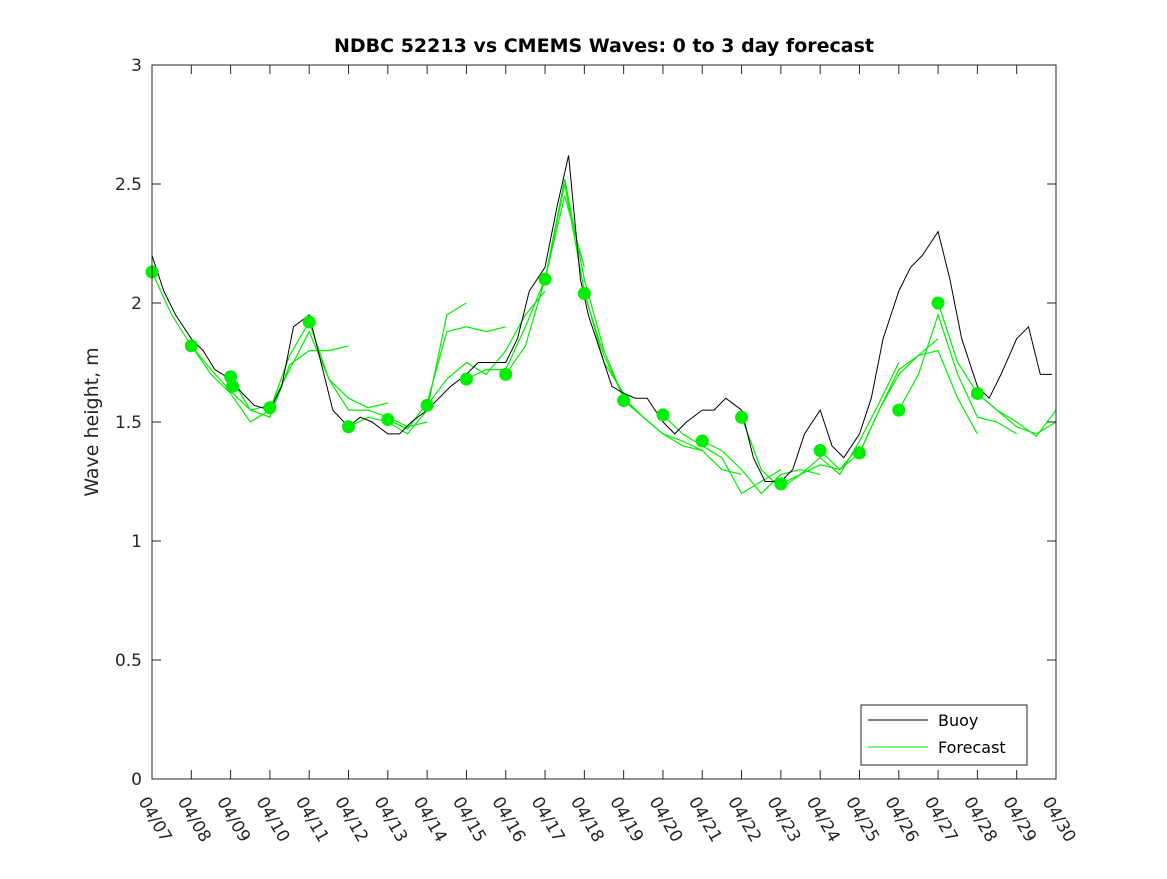 Image resolution: width=1167 pixels, height=879 pixels. What do you see at coordinates (128, 185) in the screenshot?
I see `y-tick-label: 2.5` at bounding box center [128, 185].